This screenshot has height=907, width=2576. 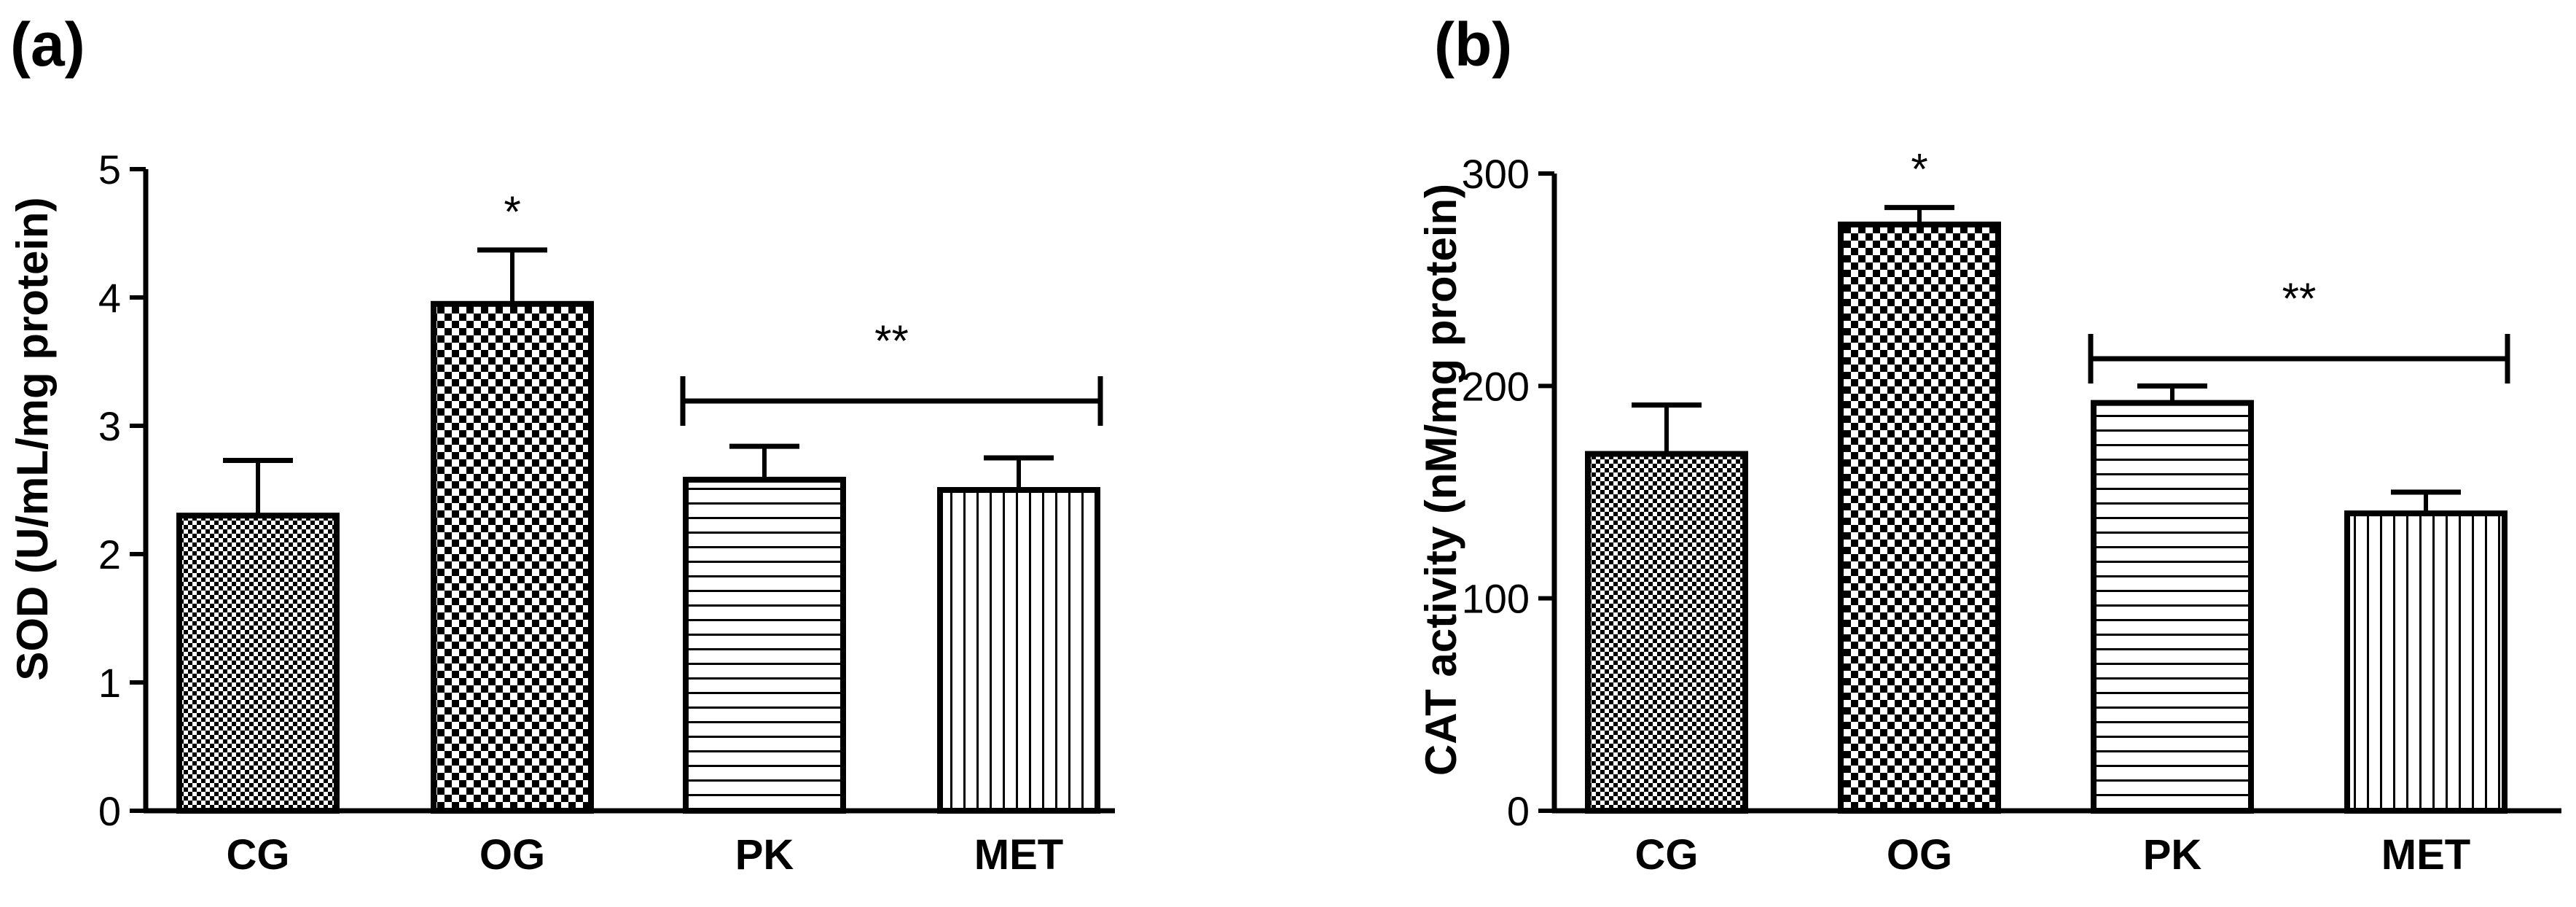 What do you see at coordinates (1473, 44) in the screenshot?
I see `panel-label-b: (b)` at bounding box center [1473, 44].